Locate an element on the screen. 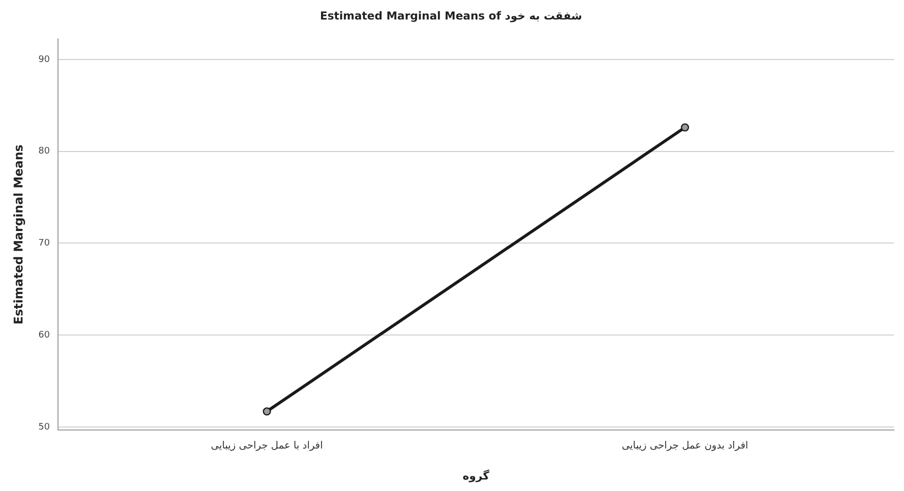 This screenshot has height=491, width=904. y-tick-label: 50 is located at coordinates (44, 427).